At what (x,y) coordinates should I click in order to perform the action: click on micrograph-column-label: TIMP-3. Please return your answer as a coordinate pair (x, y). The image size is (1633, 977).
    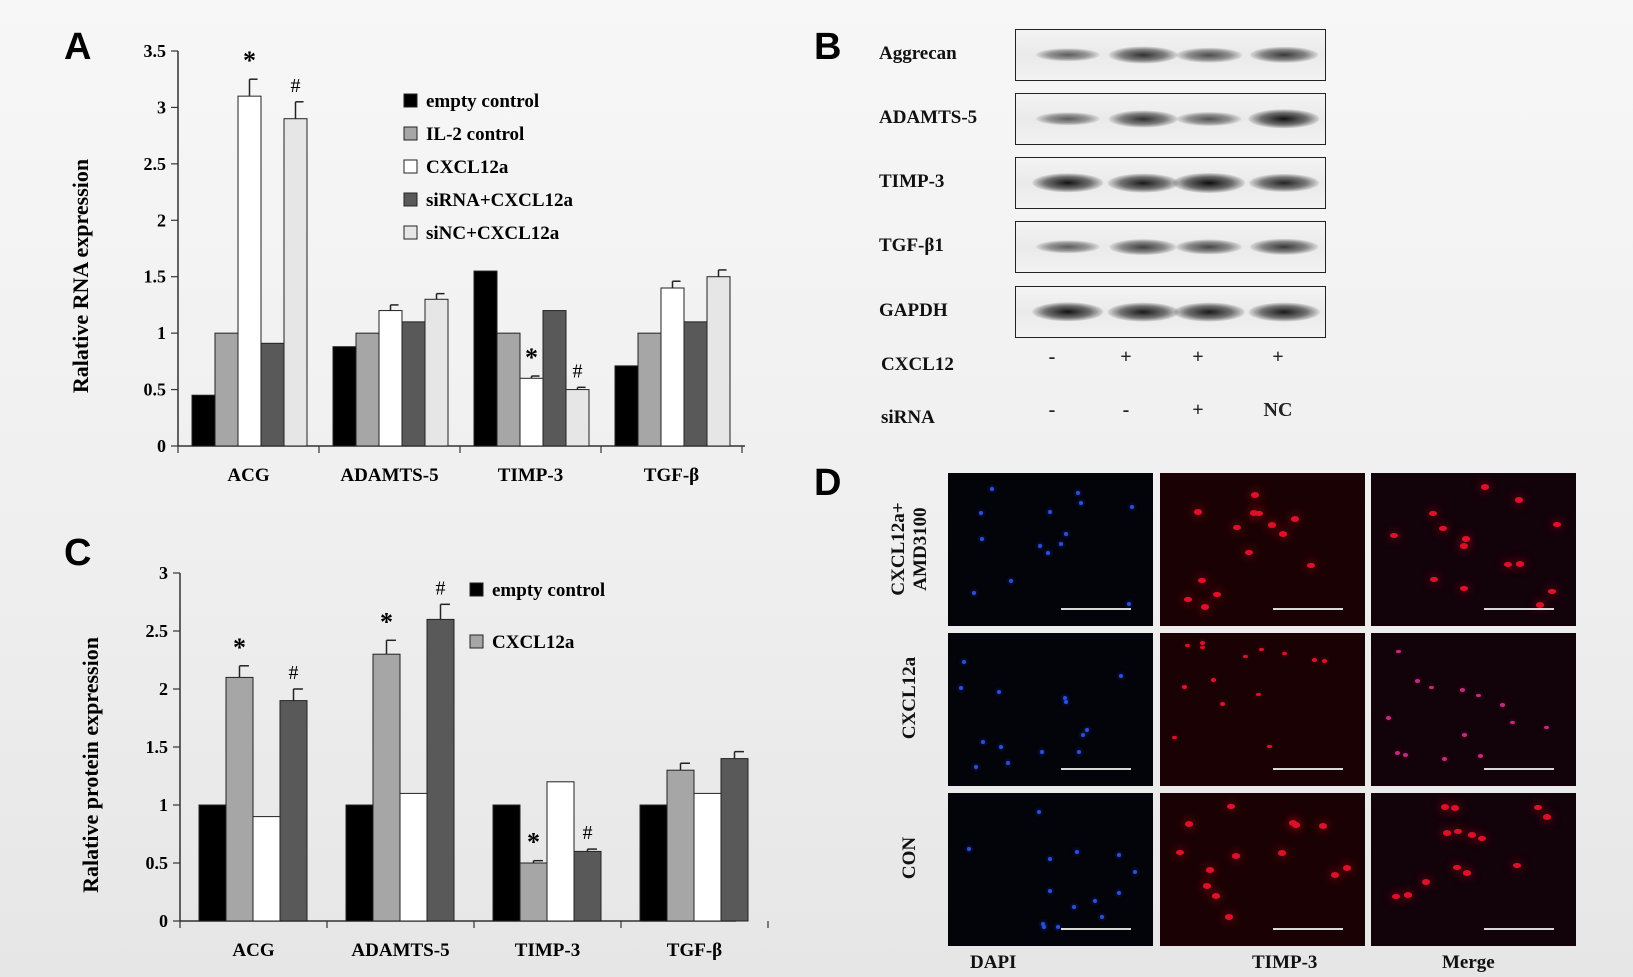
    Looking at the image, I should click on (1285, 962).